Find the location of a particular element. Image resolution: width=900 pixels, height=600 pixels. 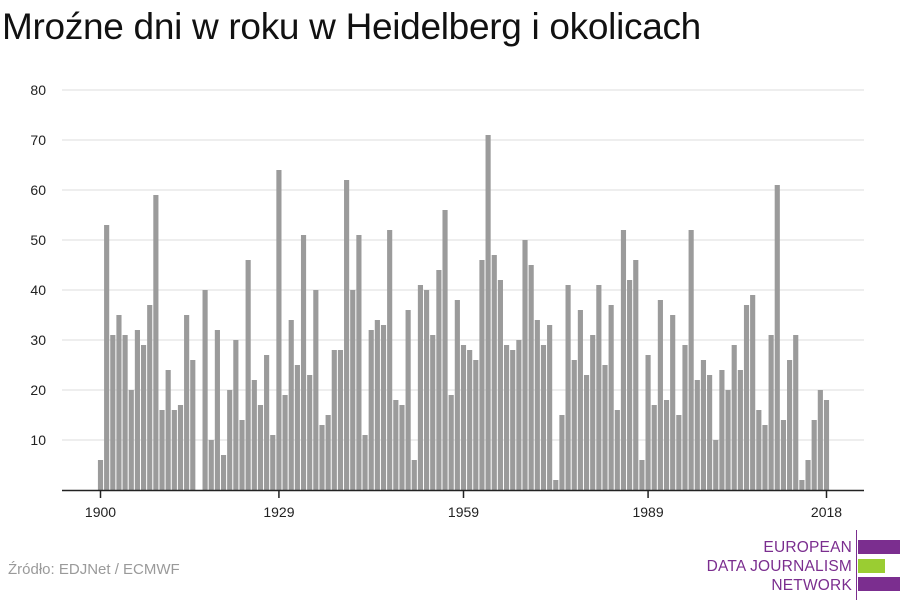

logo-bar-green is located at coordinates (871, 566).